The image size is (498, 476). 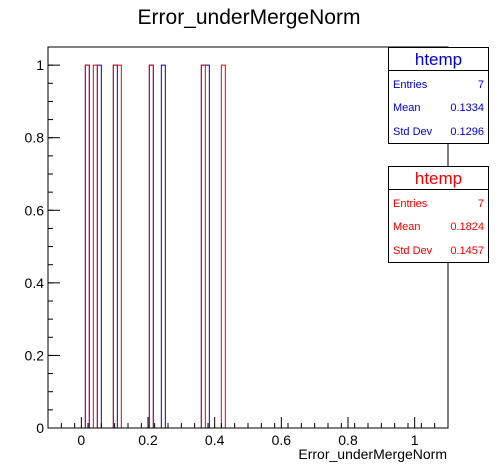 What do you see at coordinates (148, 440) in the screenshot?
I see `x-tick-label: 0.2` at bounding box center [148, 440].